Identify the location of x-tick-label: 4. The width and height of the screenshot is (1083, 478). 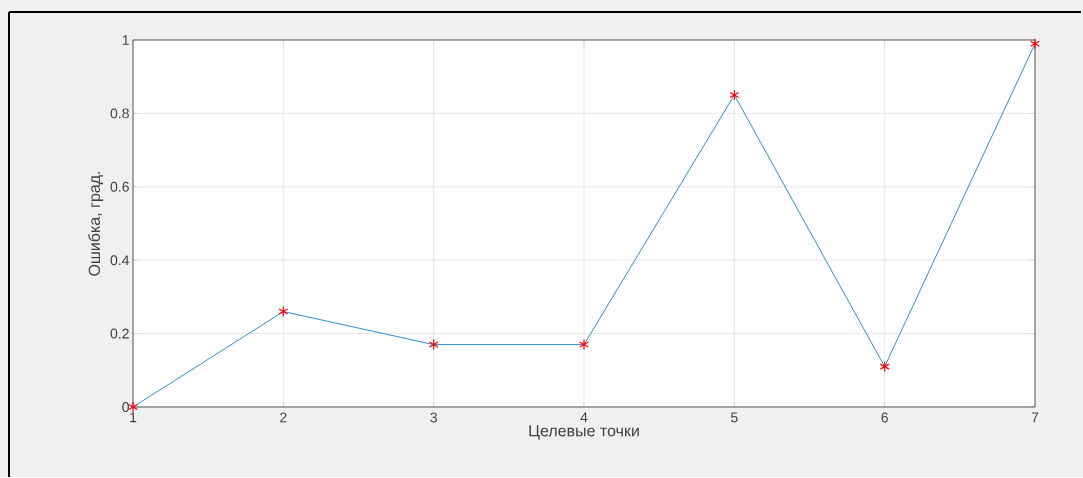
(584, 417).